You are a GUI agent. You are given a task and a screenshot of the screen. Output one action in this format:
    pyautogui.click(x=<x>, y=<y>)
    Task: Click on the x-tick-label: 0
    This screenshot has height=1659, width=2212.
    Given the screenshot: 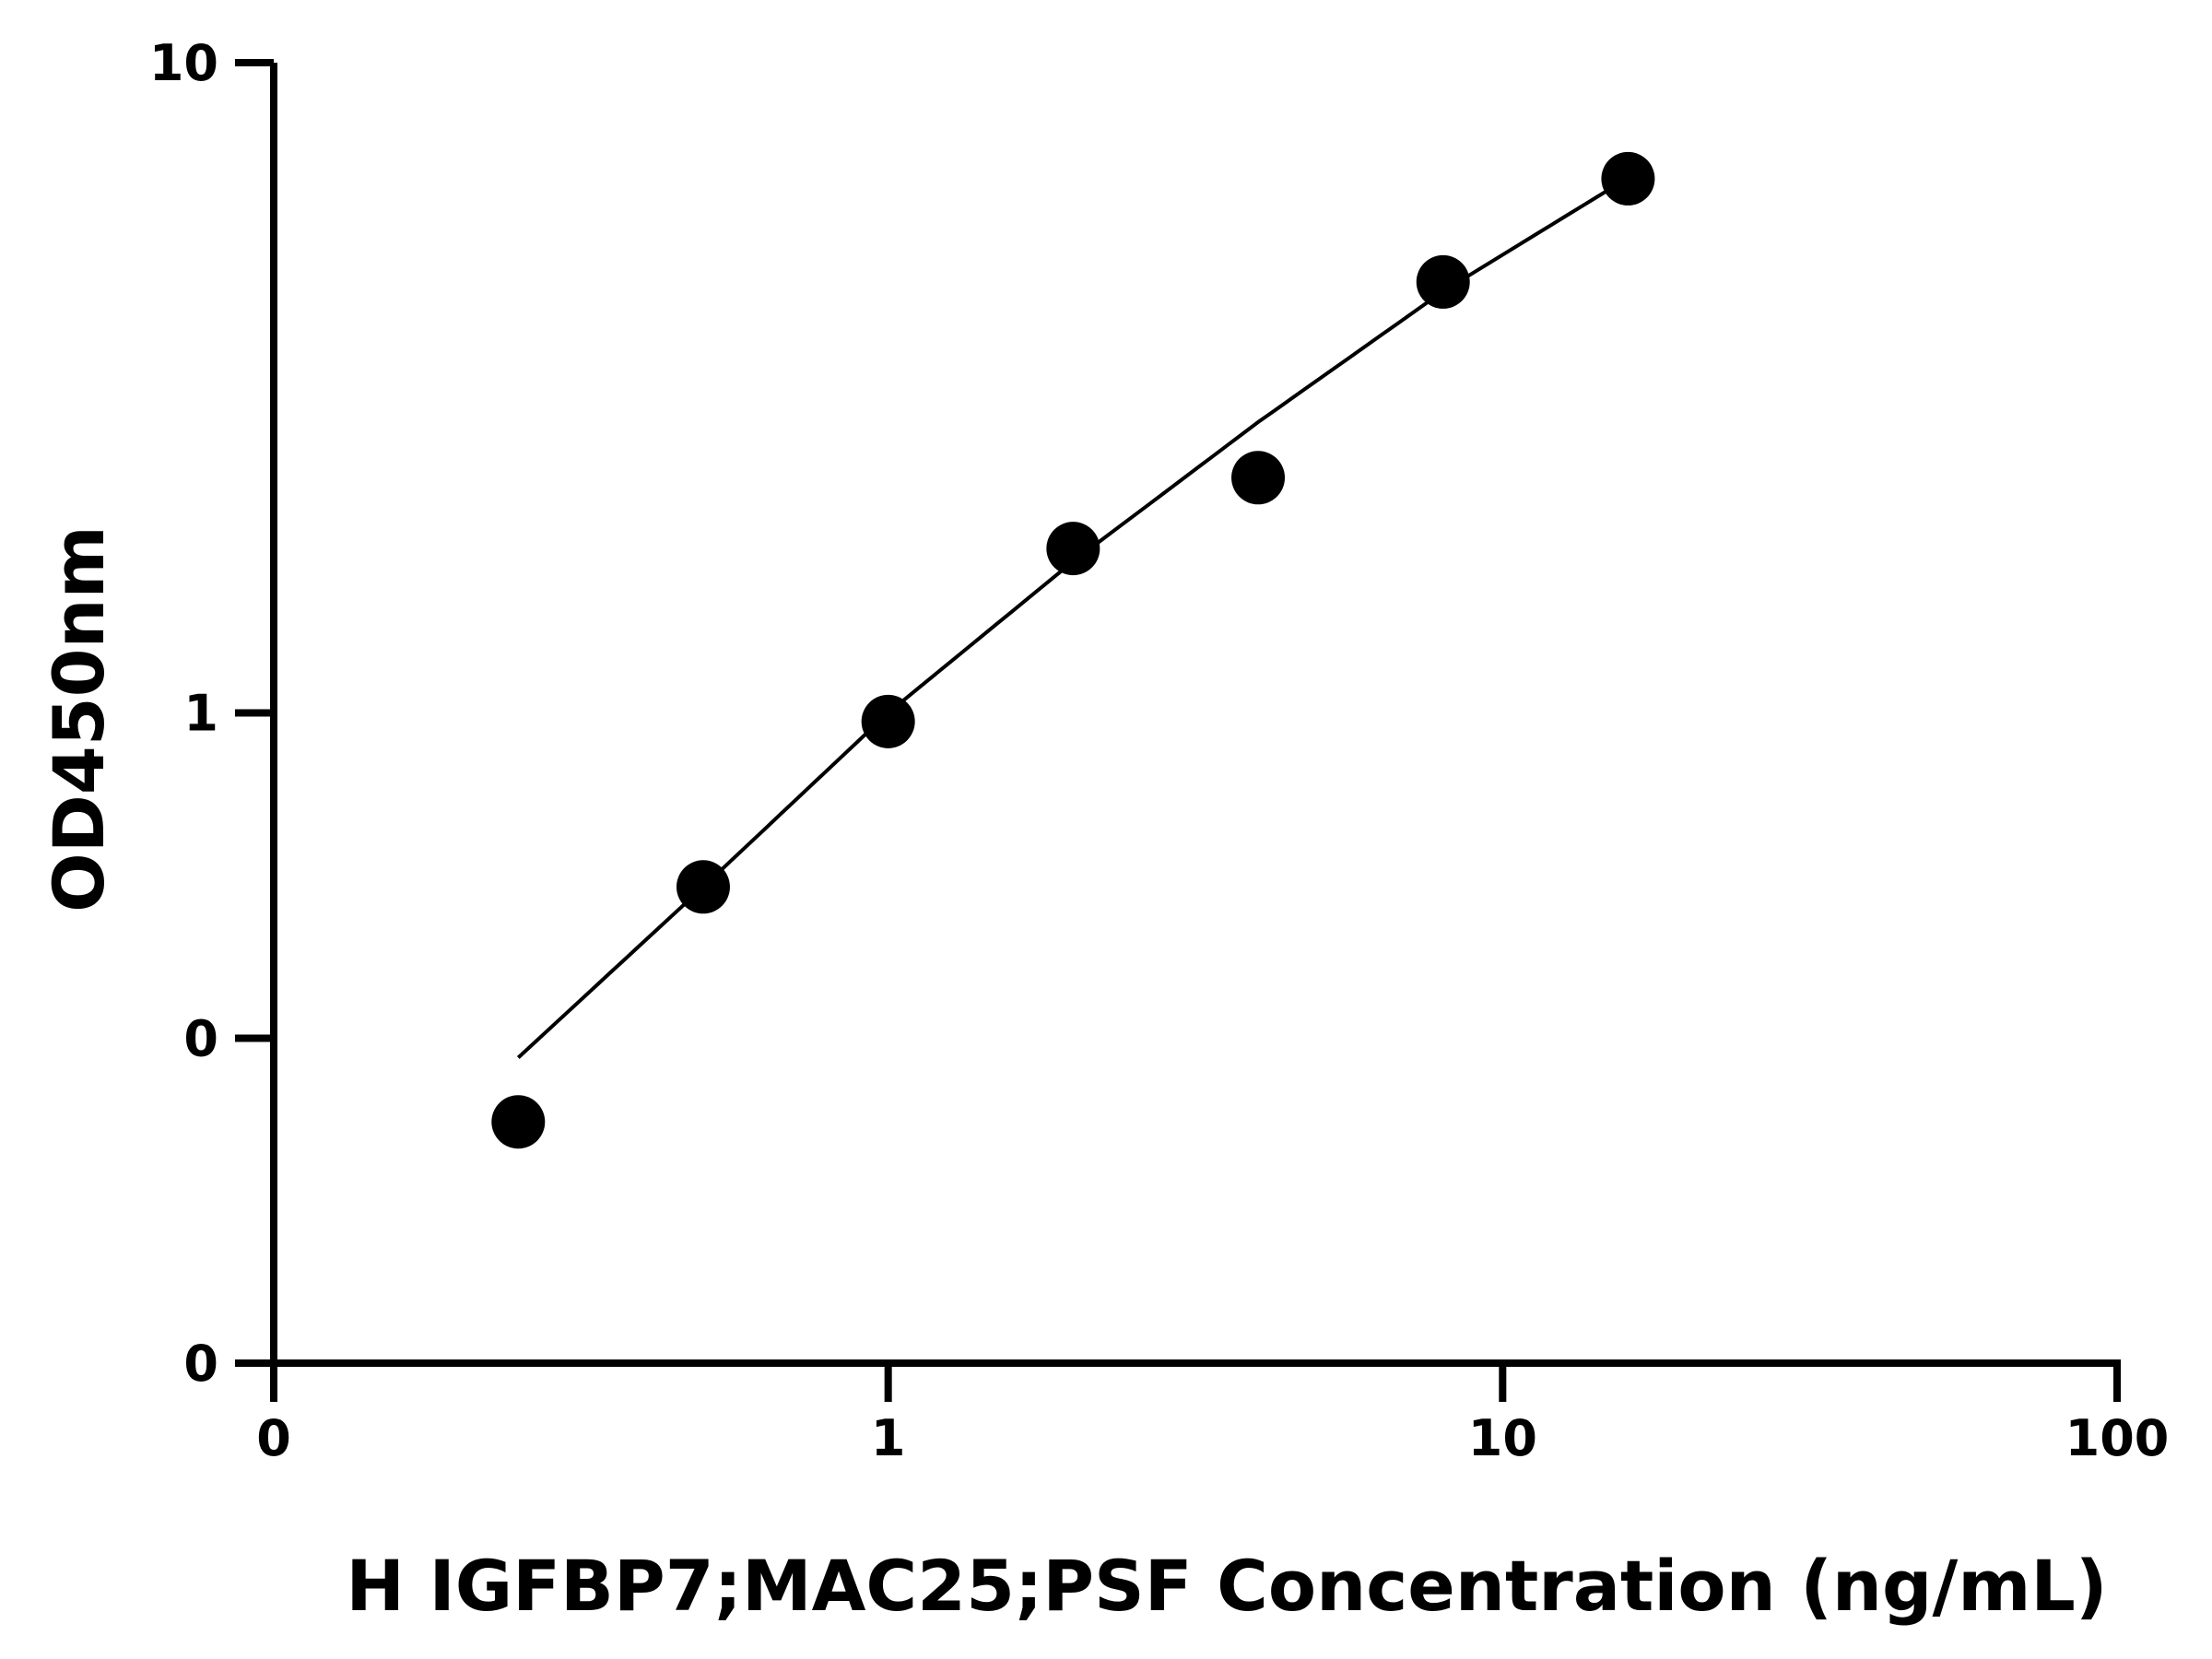 What is the action you would take?
    pyautogui.click(x=273, y=1438)
    